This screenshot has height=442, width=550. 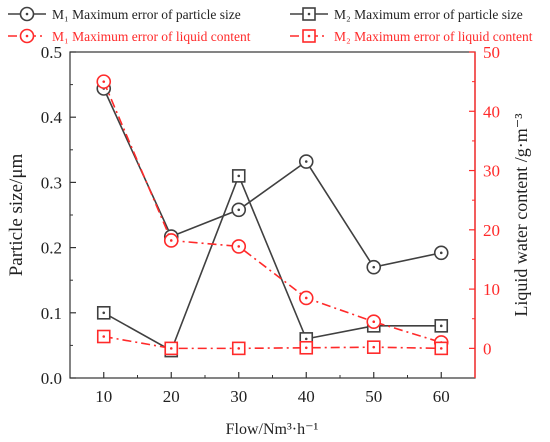 I want to click on legend-item: M₁ Maximum error of particle size, so click(x=124, y=14).